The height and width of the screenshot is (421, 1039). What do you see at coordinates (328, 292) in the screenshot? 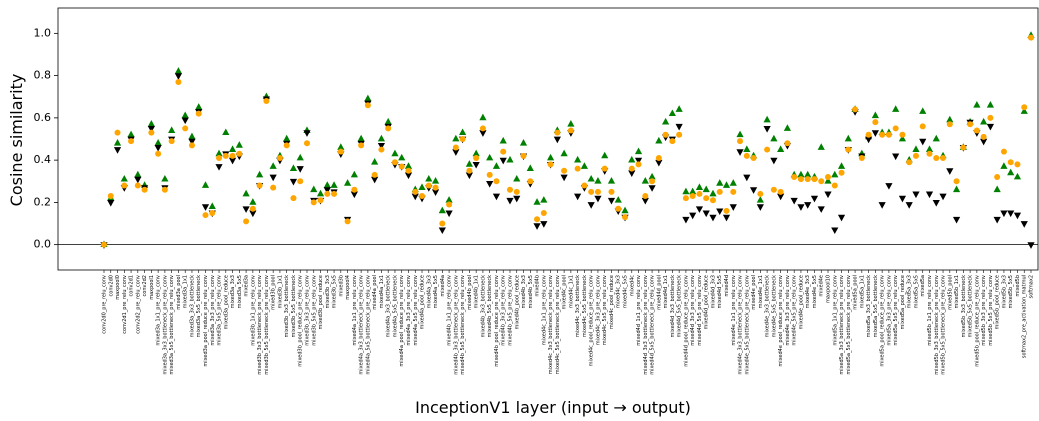
I see `x-tick-label: mixed3b_3x3` at bounding box center [328, 292].